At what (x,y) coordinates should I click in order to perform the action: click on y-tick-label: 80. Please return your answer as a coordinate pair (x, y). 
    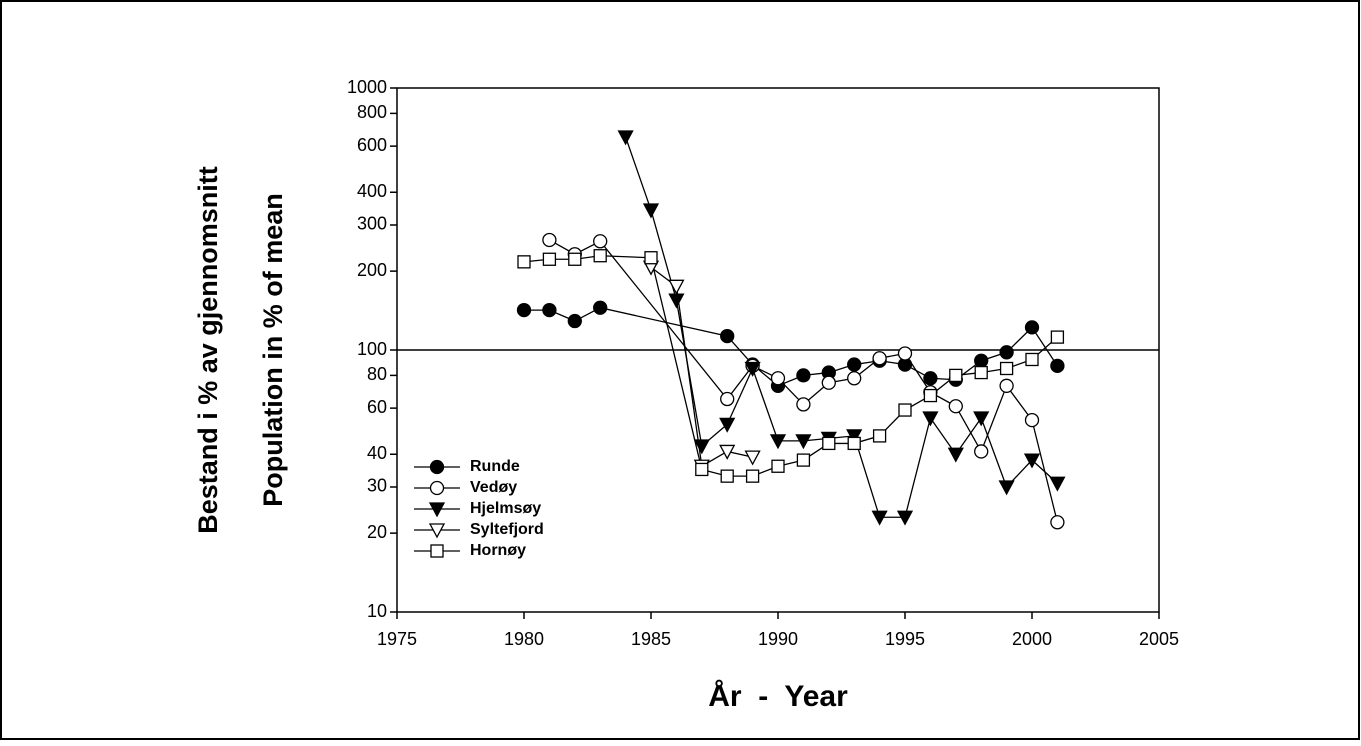
    Looking at the image, I should click on (377, 374).